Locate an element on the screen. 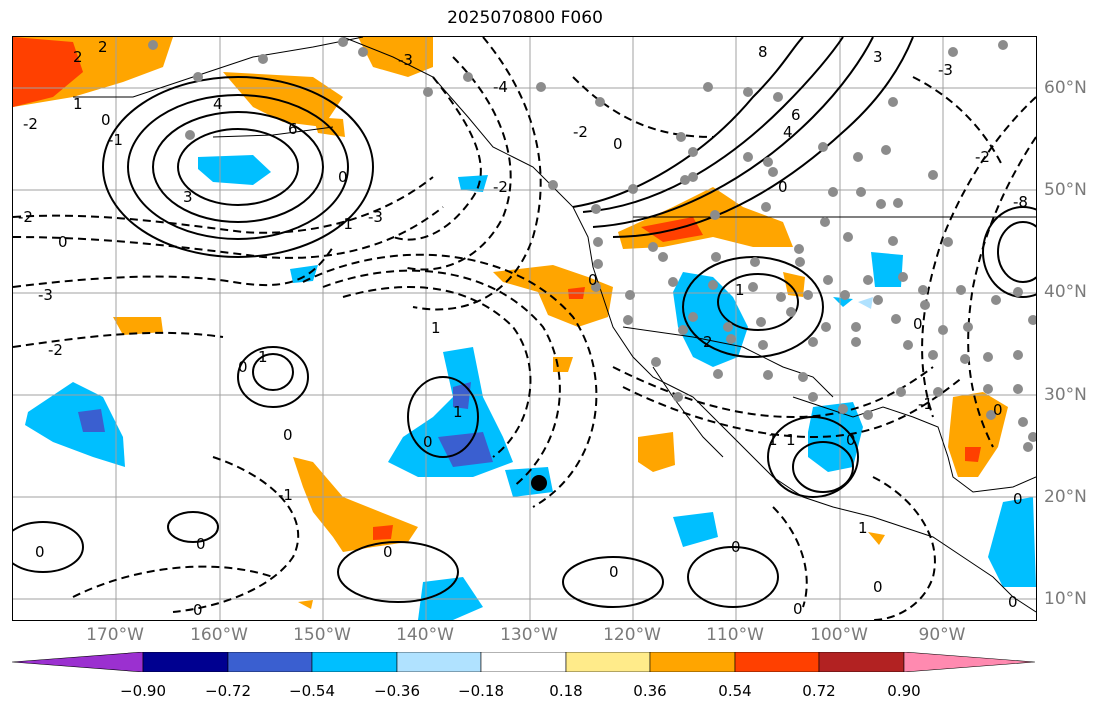 The width and height of the screenshot is (1105, 712). colorbar-tick-label: 0.36 is located at coordinates (650, 691).